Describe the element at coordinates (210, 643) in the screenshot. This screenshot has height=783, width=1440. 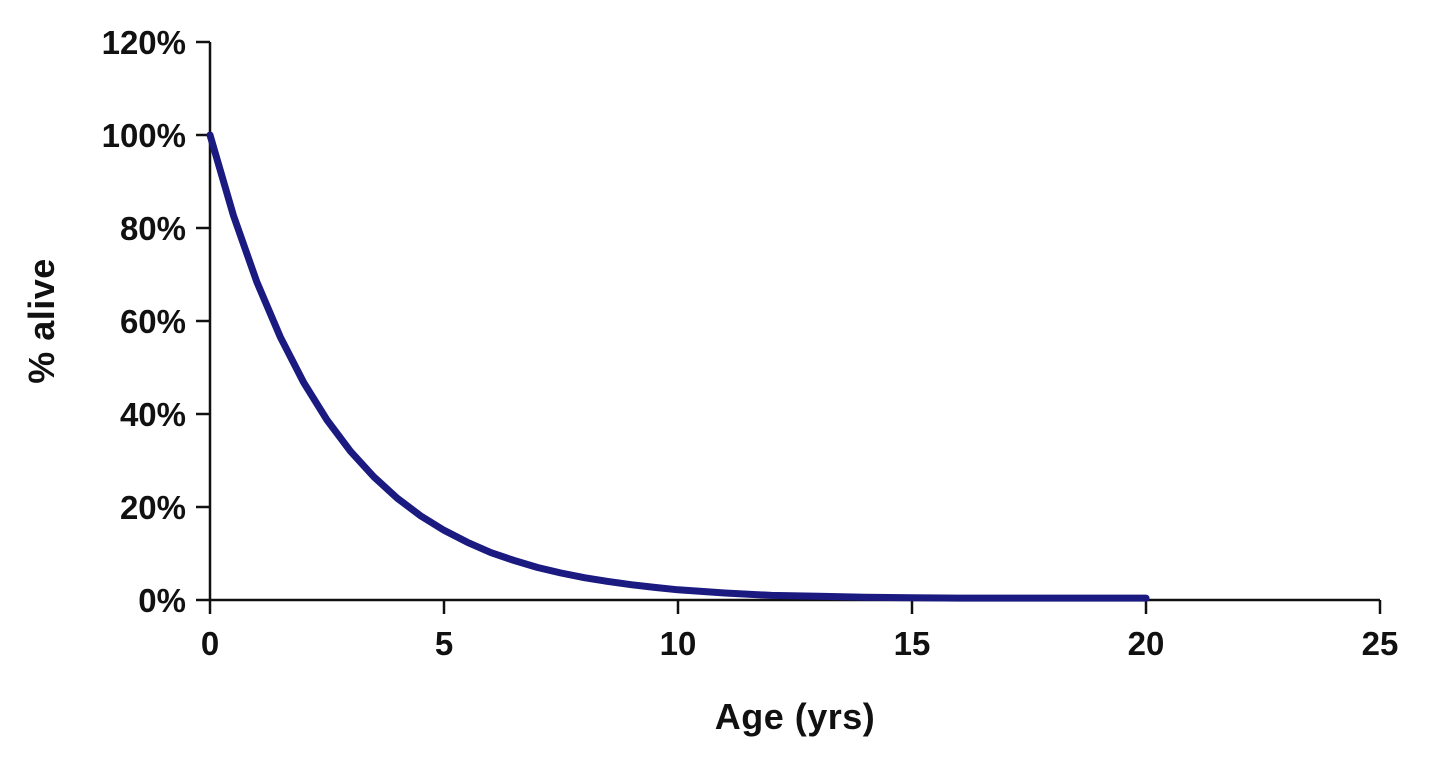
I see `x-tick-label: 0` at that location.